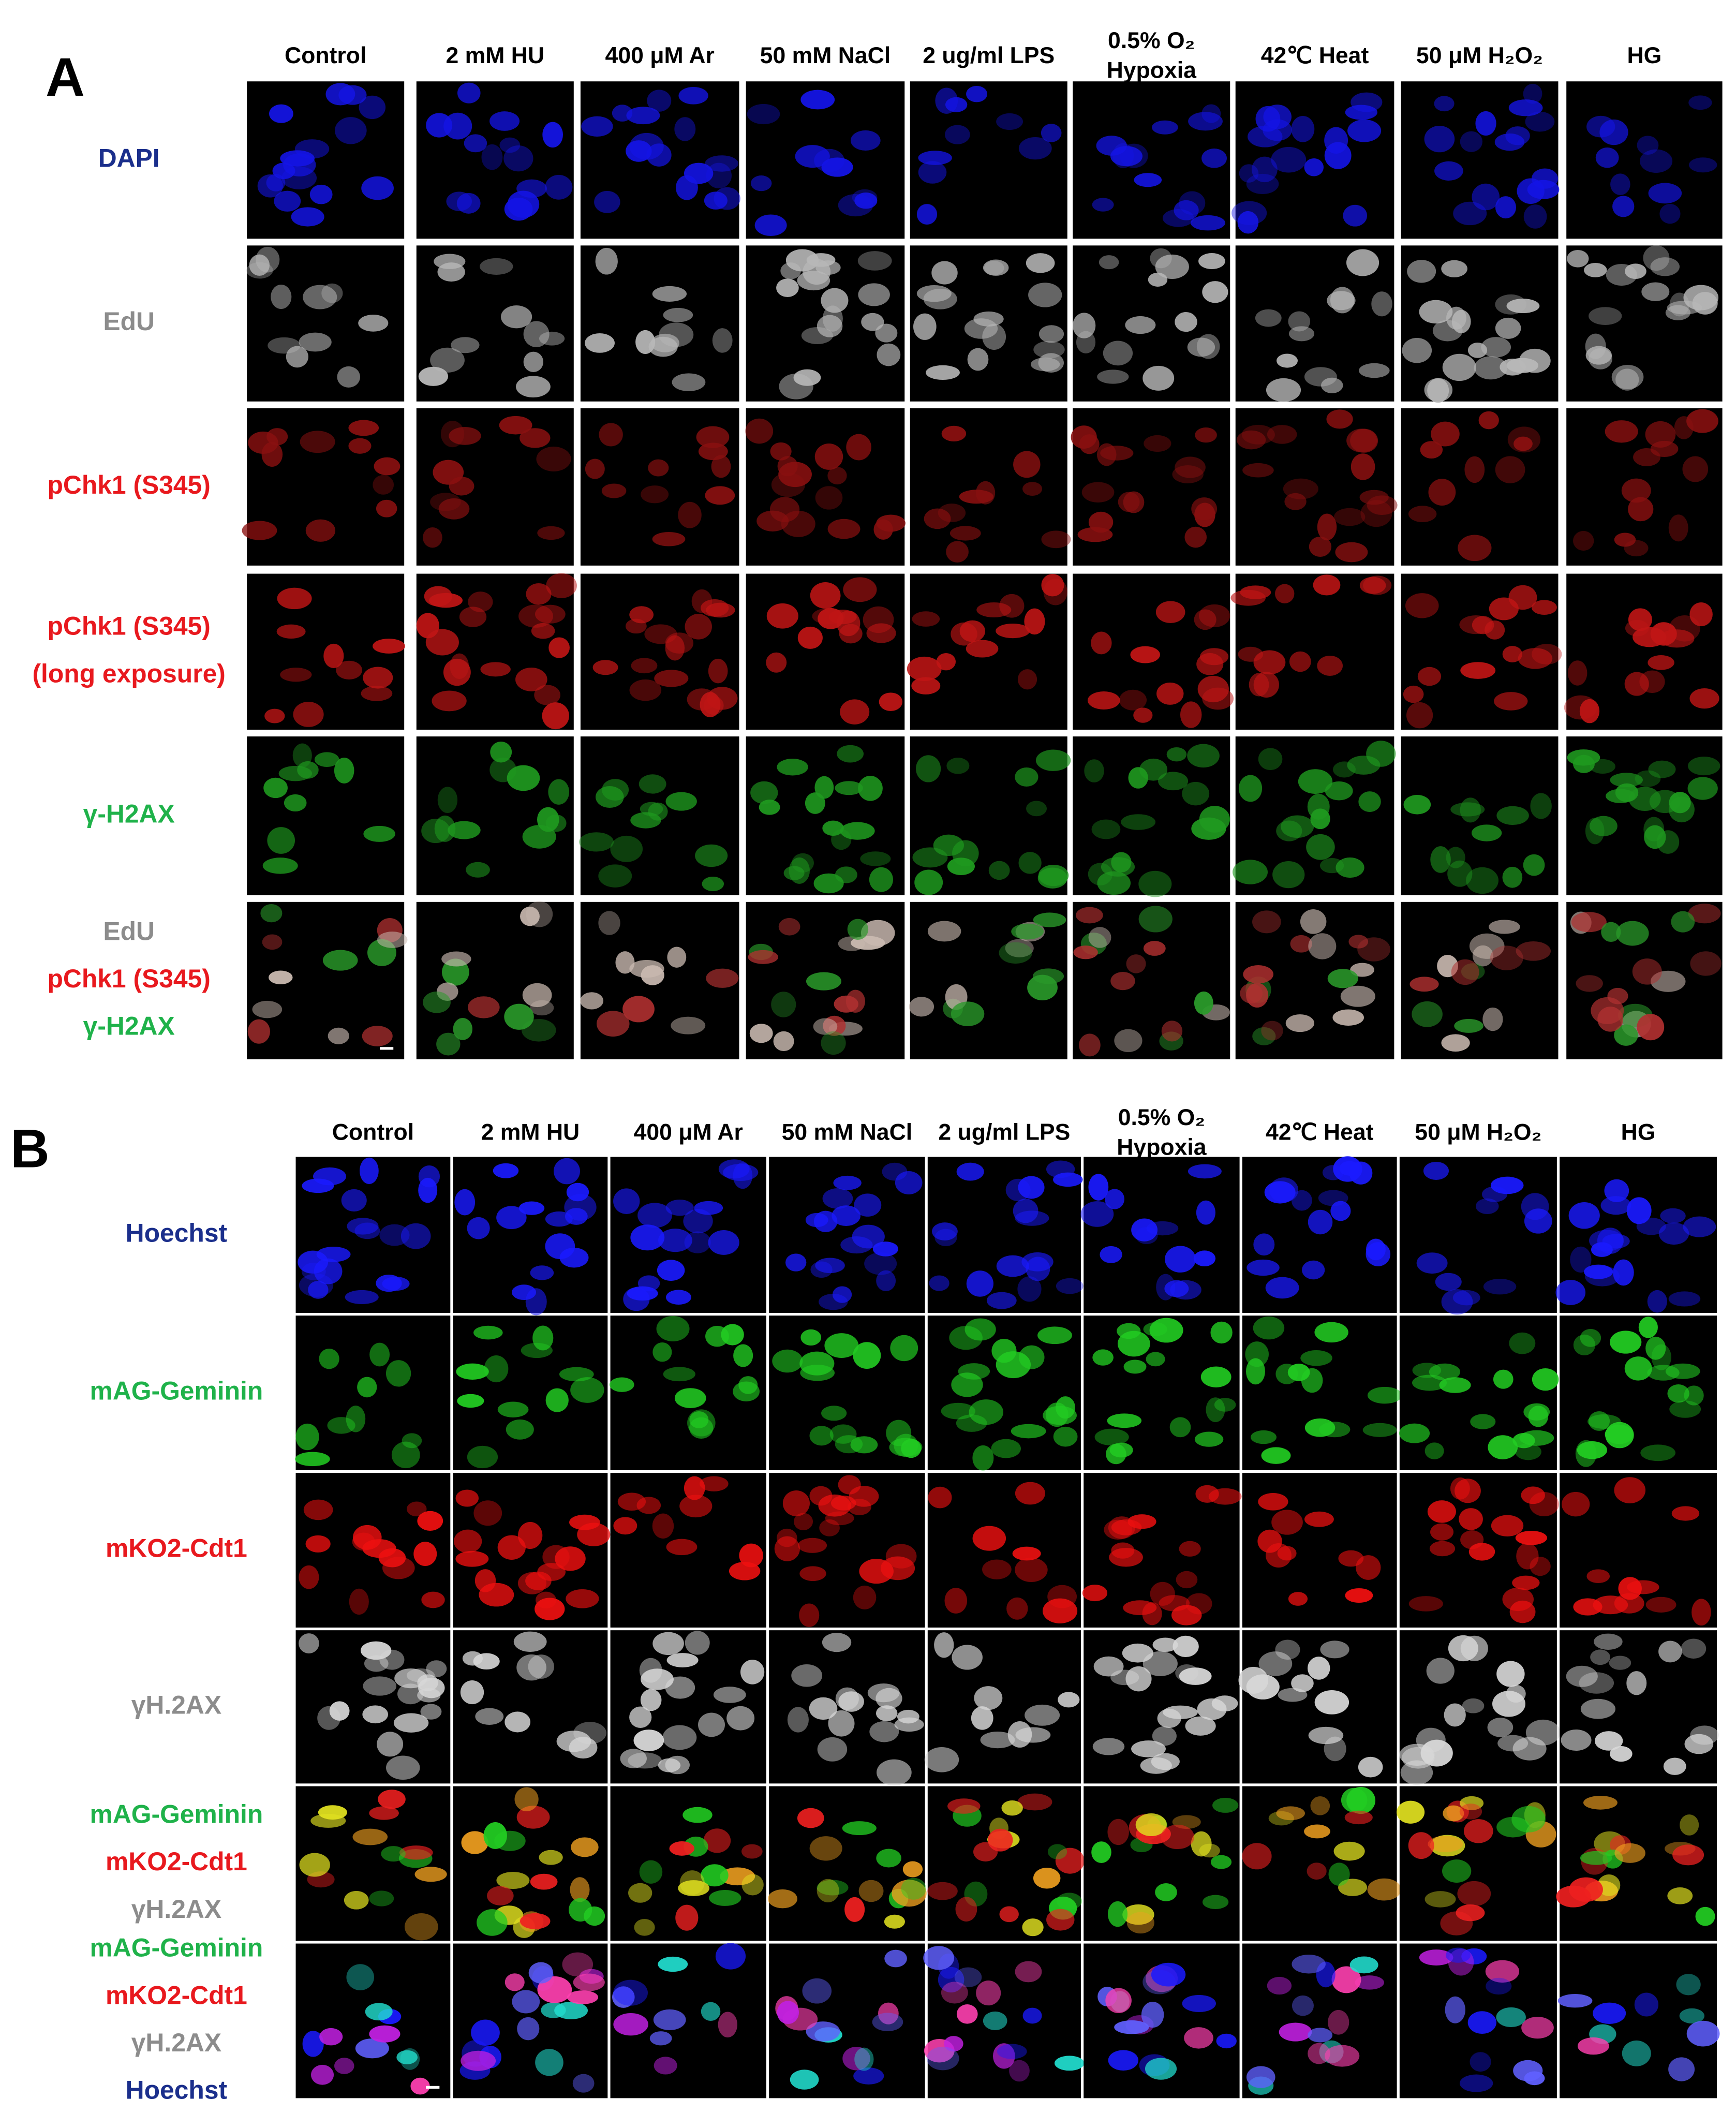 The image size is (1736, 2128). I want to click on row-label: EdU, so click(129, 321).